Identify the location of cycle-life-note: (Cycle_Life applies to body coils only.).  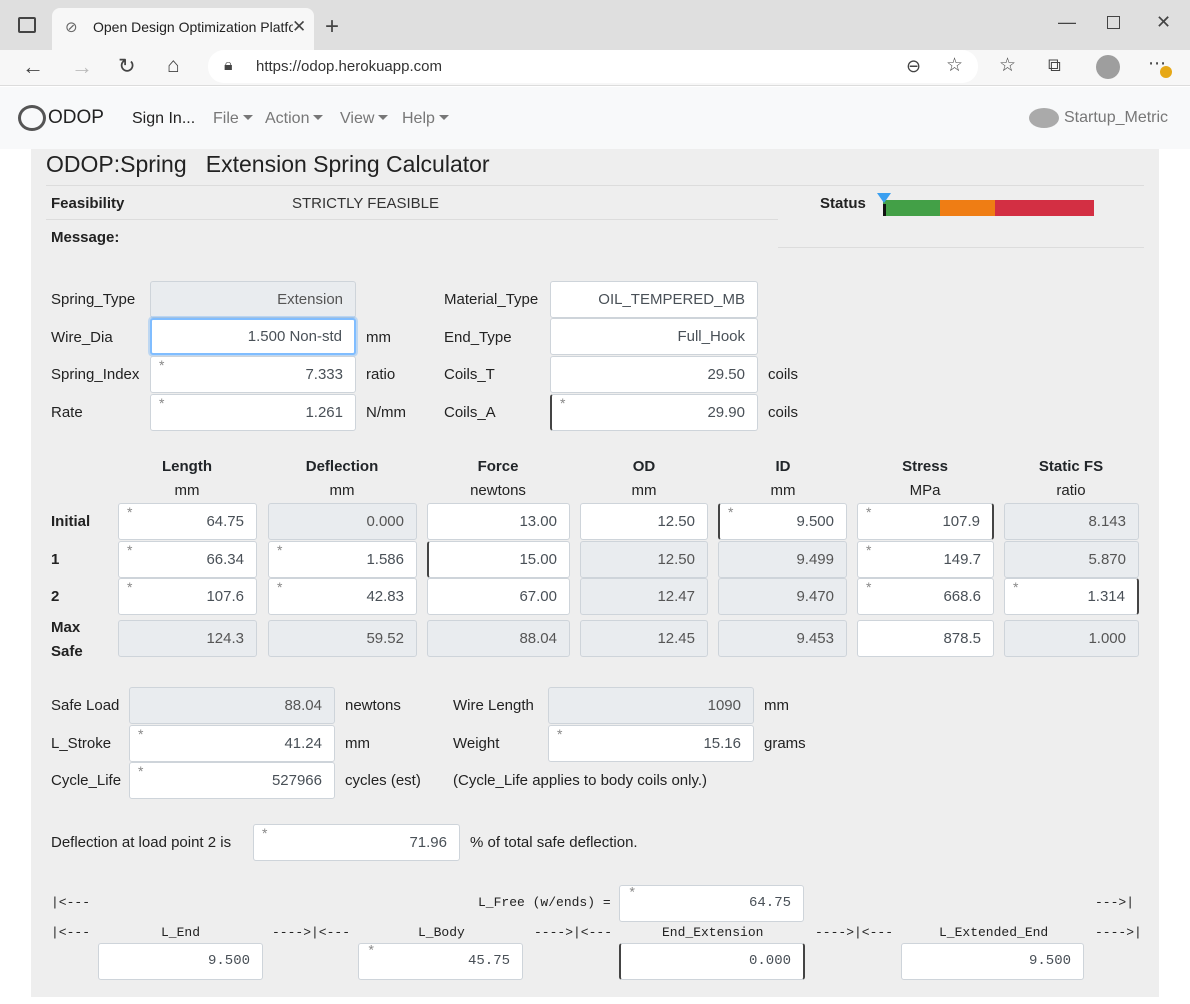
(580, 780).